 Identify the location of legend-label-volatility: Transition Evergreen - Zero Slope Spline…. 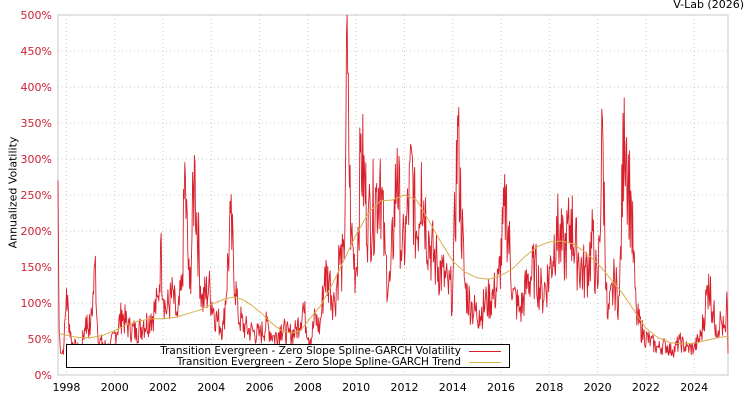
(310, 351).